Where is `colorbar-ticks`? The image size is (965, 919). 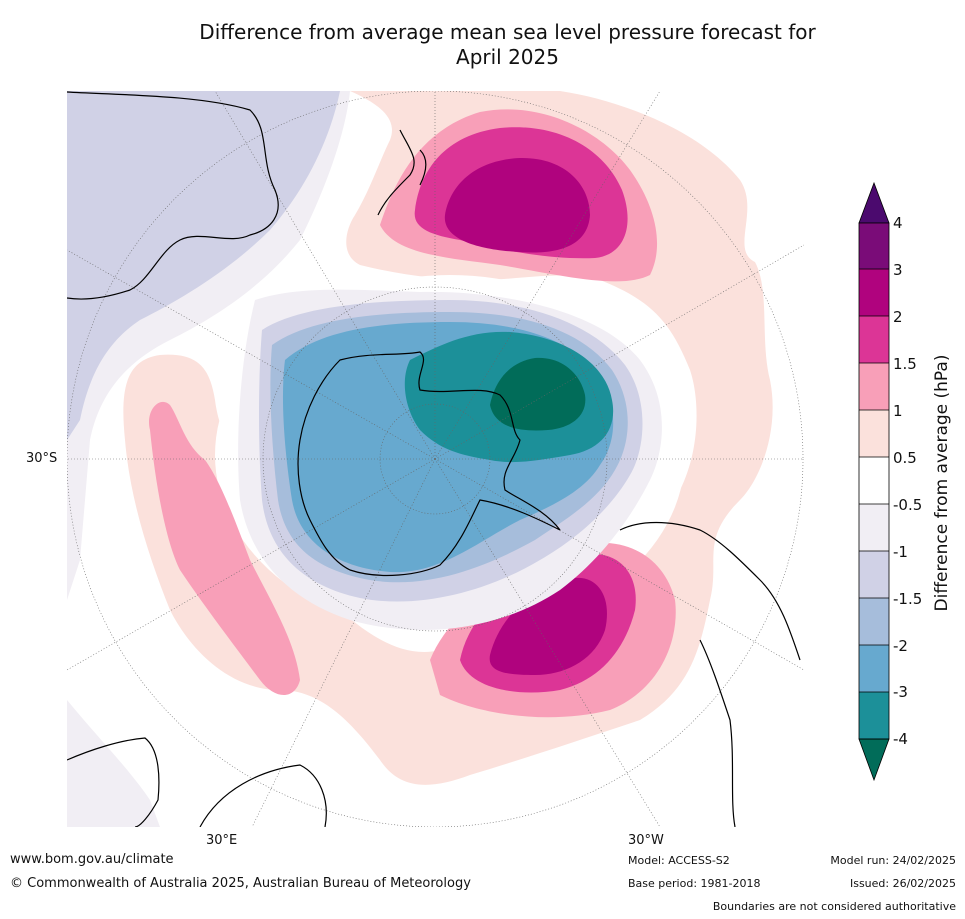 colorbar-ticks is located at coordinates (874, 480).